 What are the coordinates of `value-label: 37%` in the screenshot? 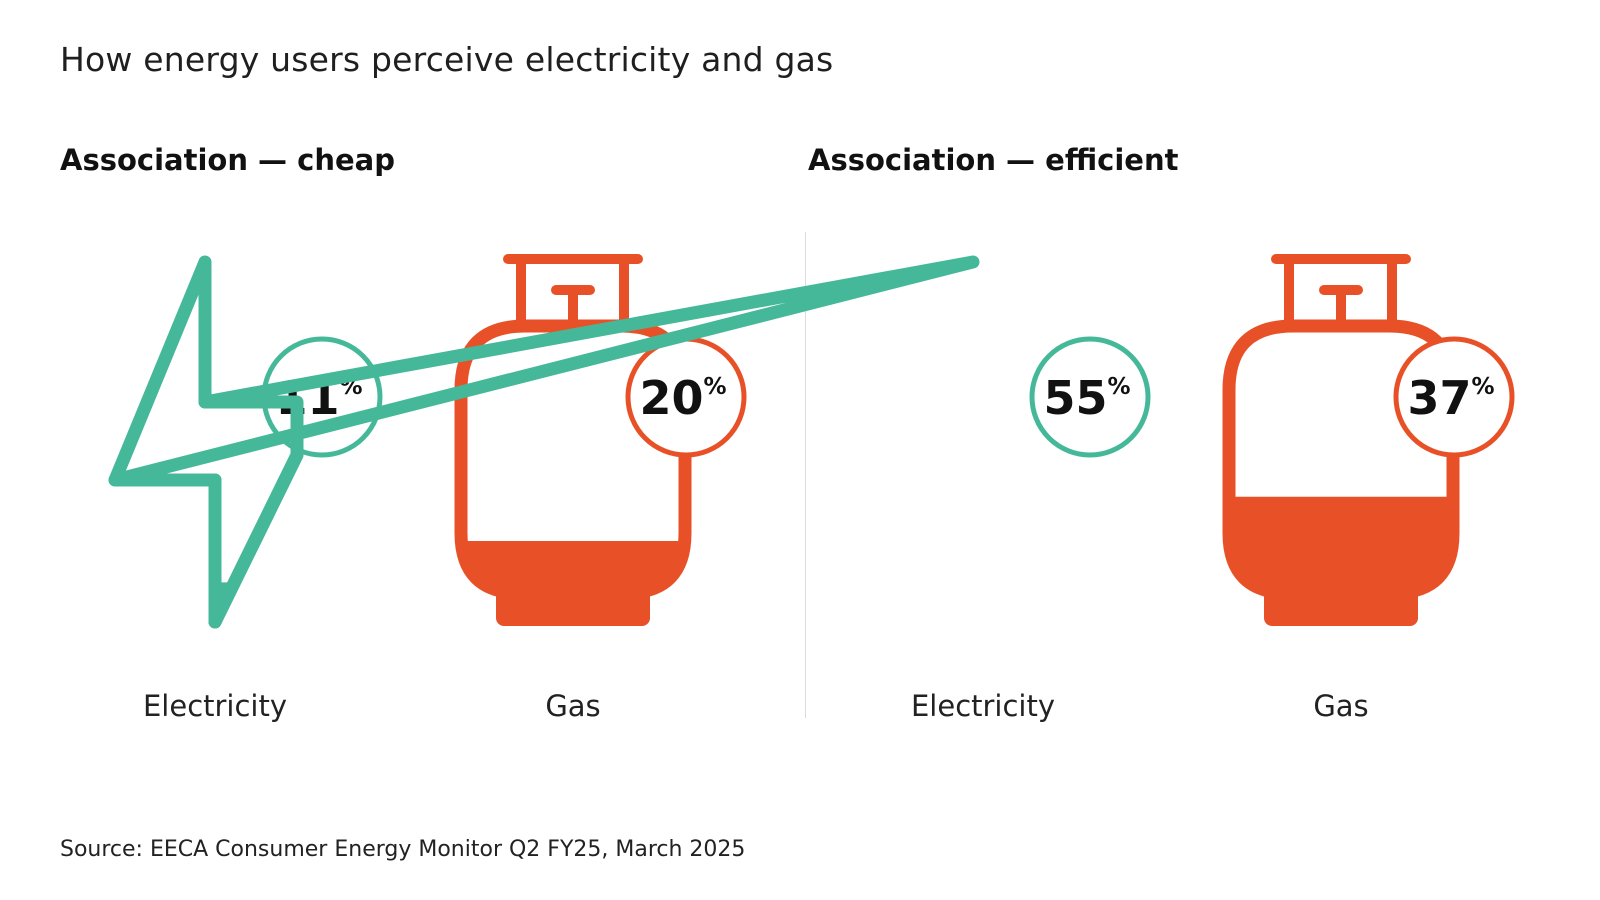 It's located at (1450, 398).